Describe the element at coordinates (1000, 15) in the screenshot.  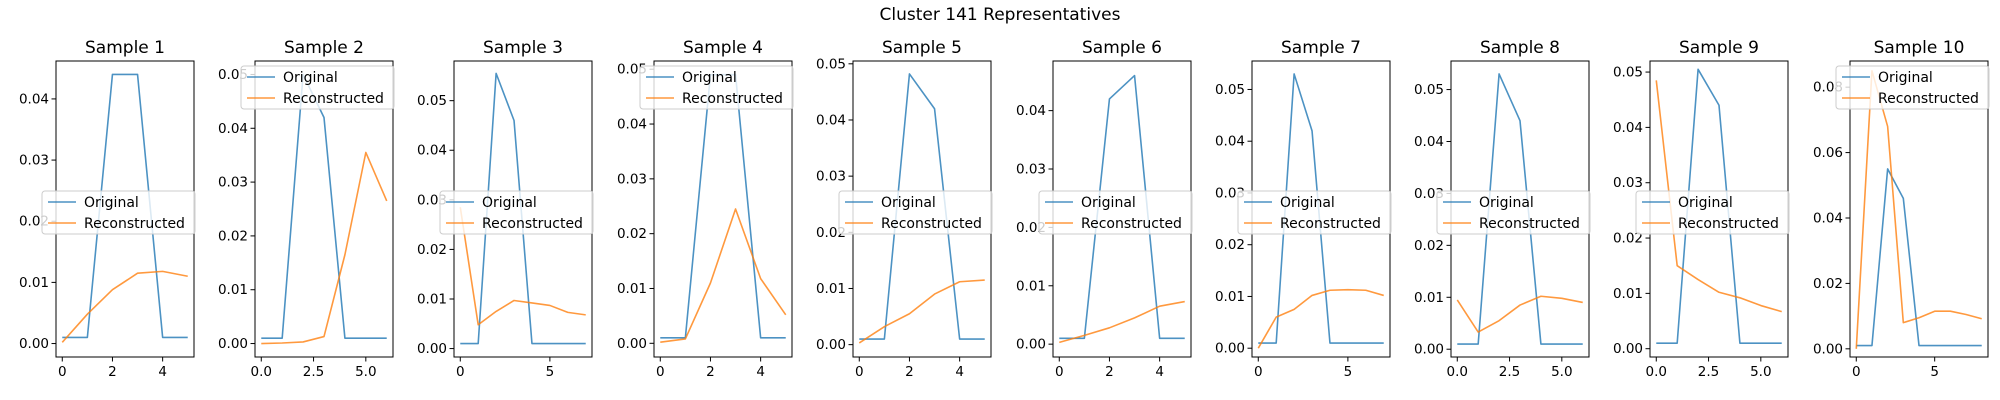
I see `figure-suptitle: Cluster 141 Representatives` at that location.